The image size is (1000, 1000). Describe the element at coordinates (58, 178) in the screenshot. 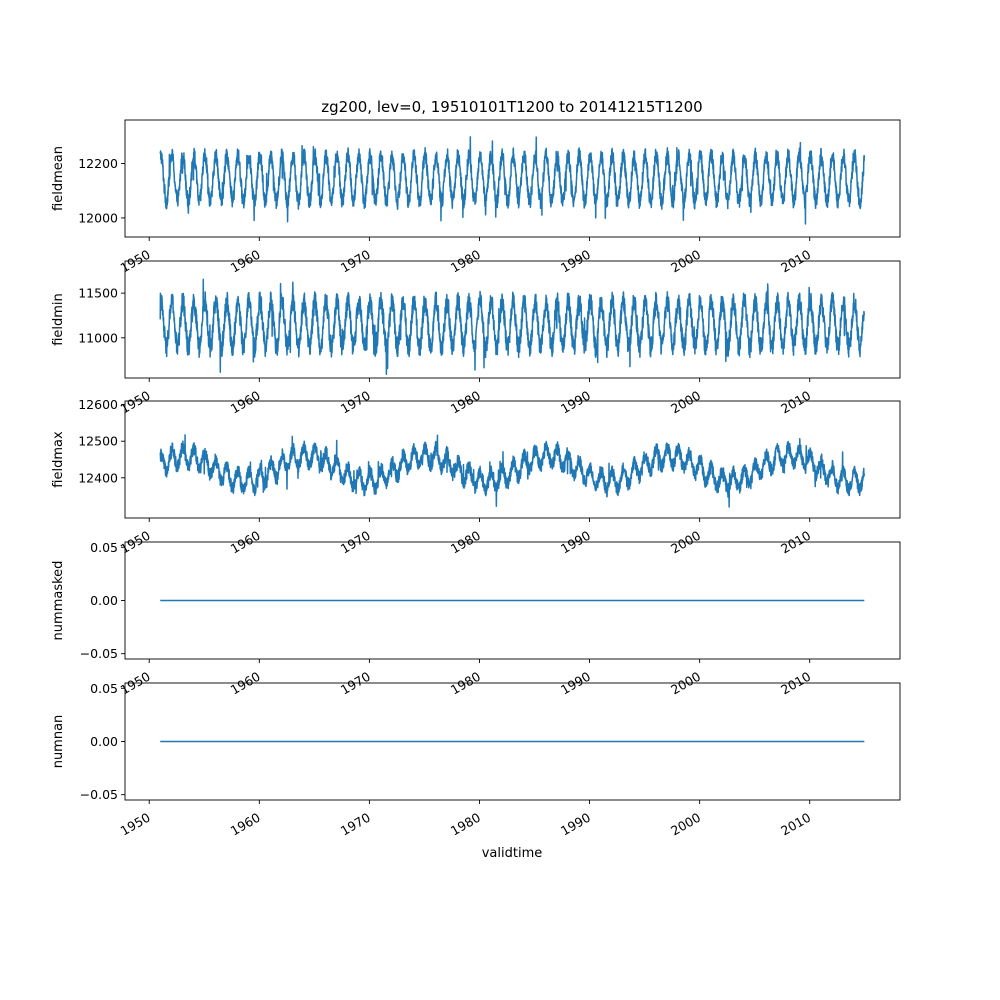

I see `y-axis-label: fieldmean` at that location.